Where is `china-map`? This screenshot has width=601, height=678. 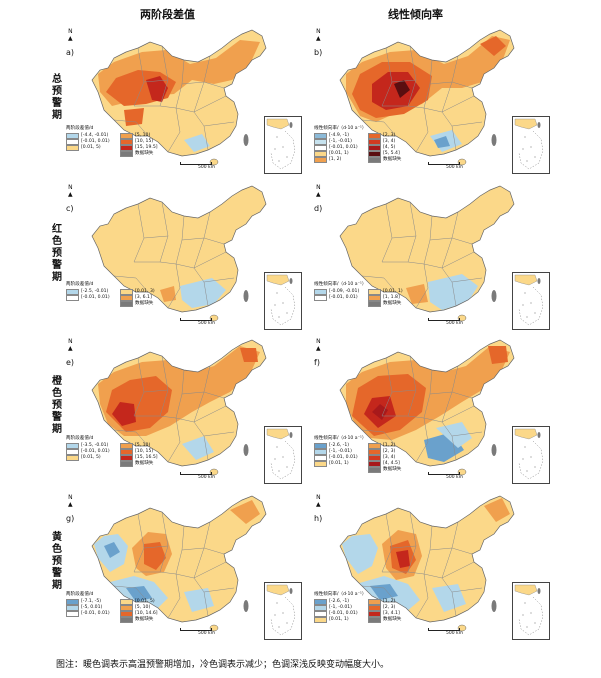 china-map is located at coordinates (427, 97).